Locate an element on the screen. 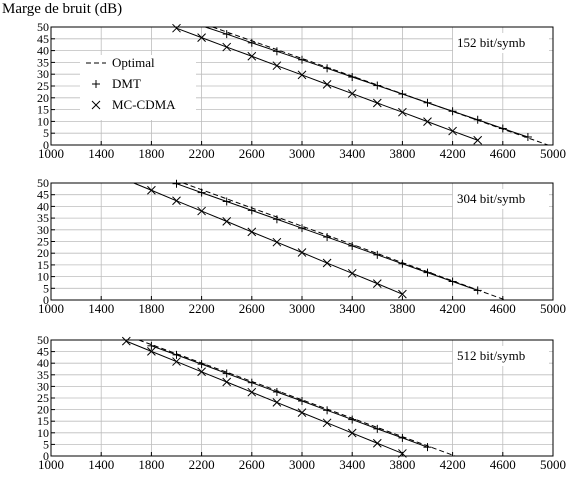 This screenshot has height=481, width=571. x-tick-label: 3400 is located at coordinates (352, 464).